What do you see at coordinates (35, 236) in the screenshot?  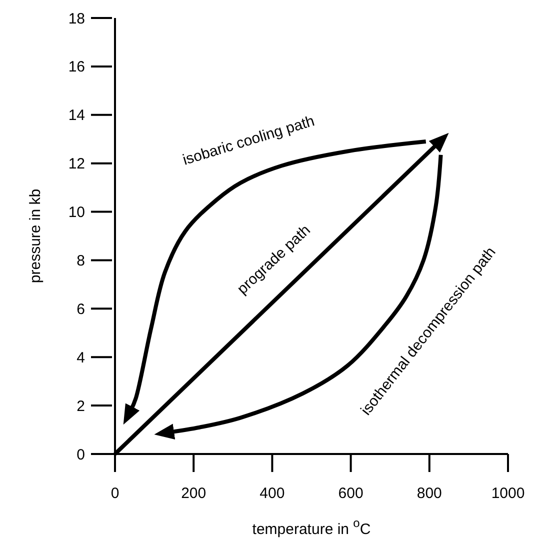 I see `y-axis-title: pressure in kb` at bounding box center [35, 236].